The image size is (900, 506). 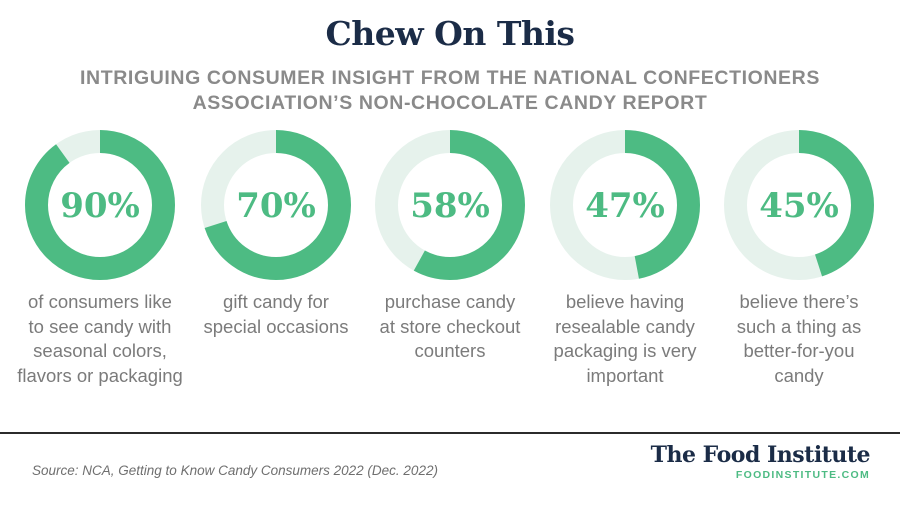 What do you see at coordinates (802, 475) in the screenshot?
I see `brand-url: FOODINSTITUTE.COM` at bounding box center [802, 475].